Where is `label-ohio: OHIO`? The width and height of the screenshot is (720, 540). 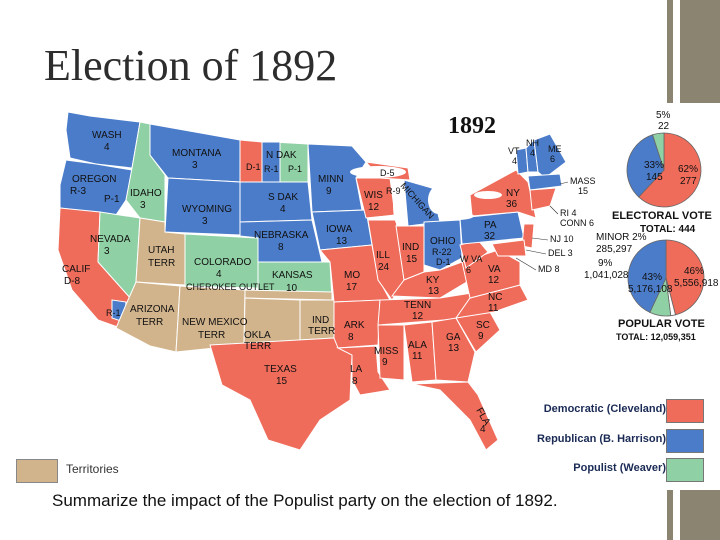 label-ohio: OHIO is located at coordinates (443, 241).